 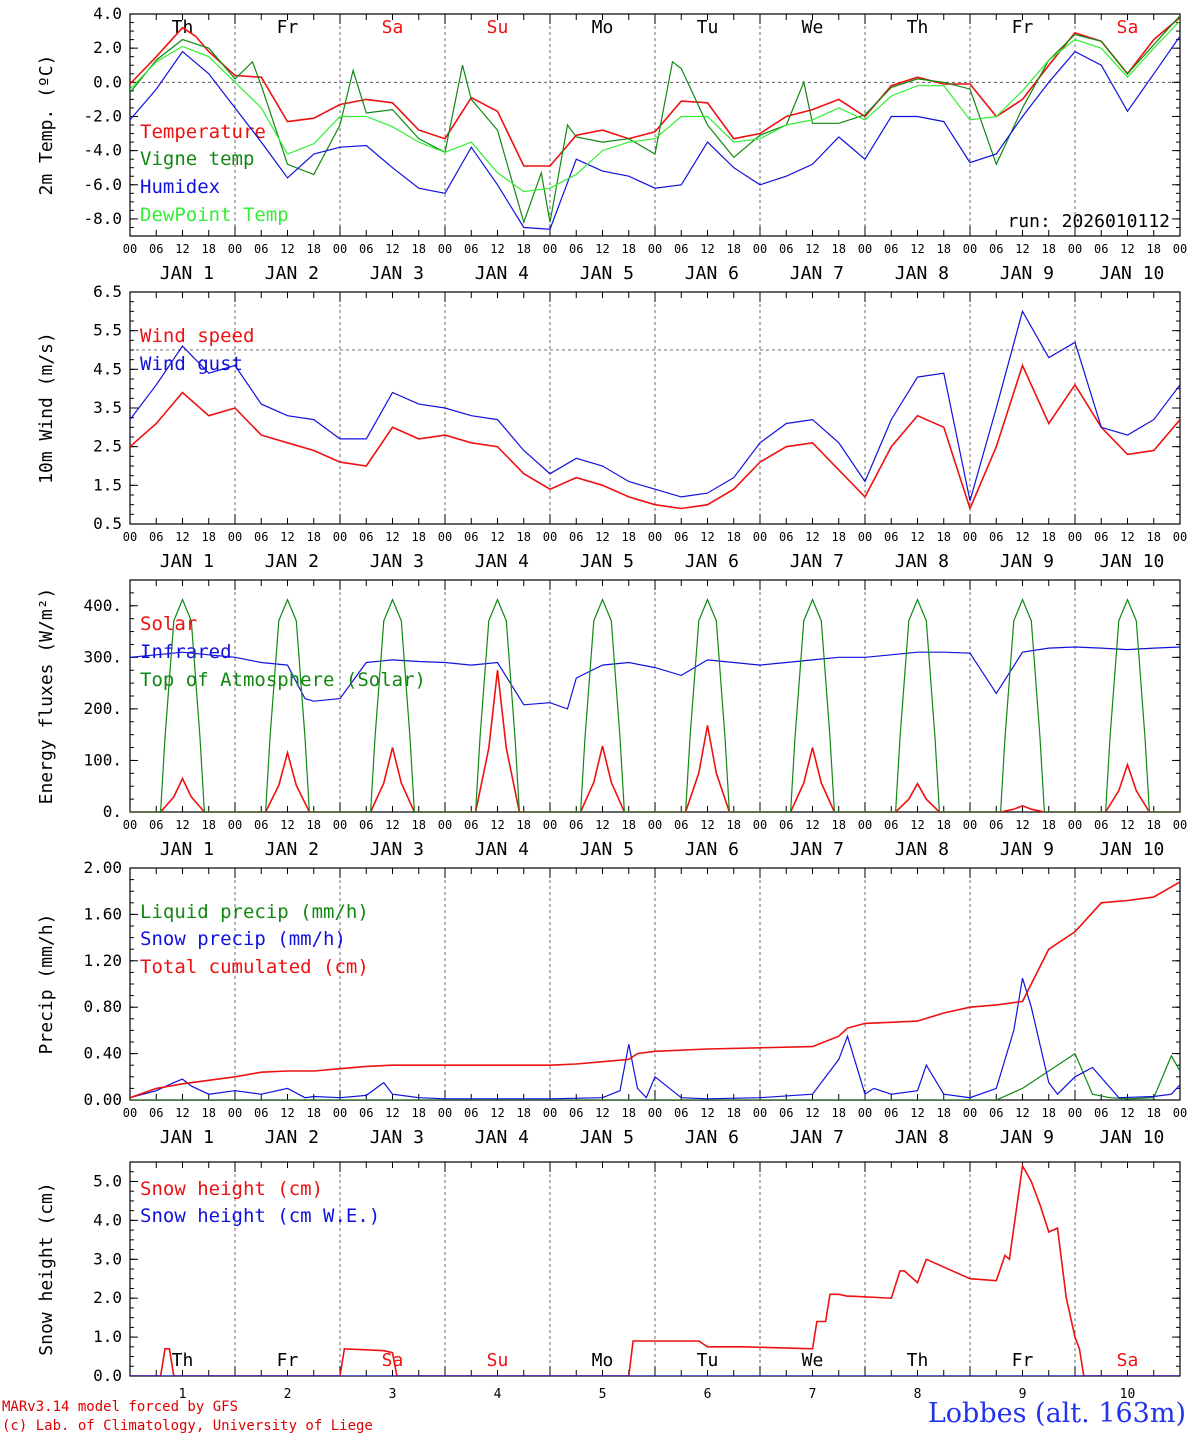 I want to click on y-axis-label: 10m Wind (m/s), so click(x=46, y=408).